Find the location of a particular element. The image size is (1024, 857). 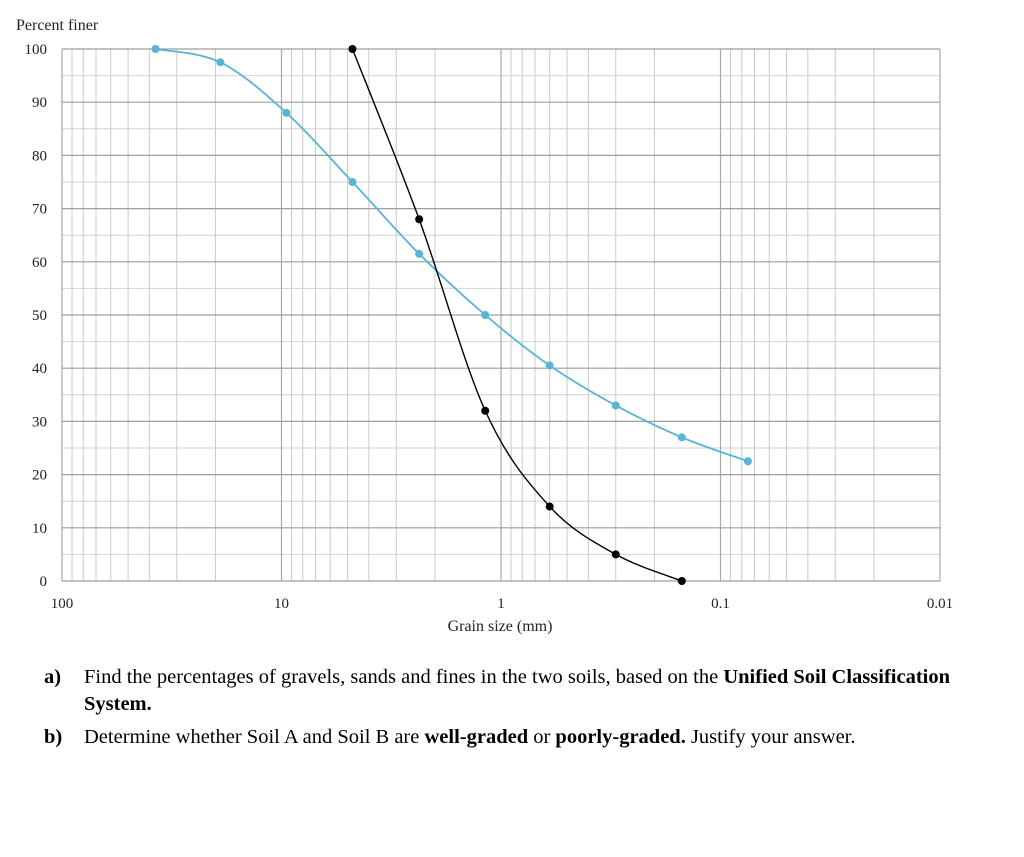

question-b-bold-2: poorly-graded. is located at coordinates (620, 737).